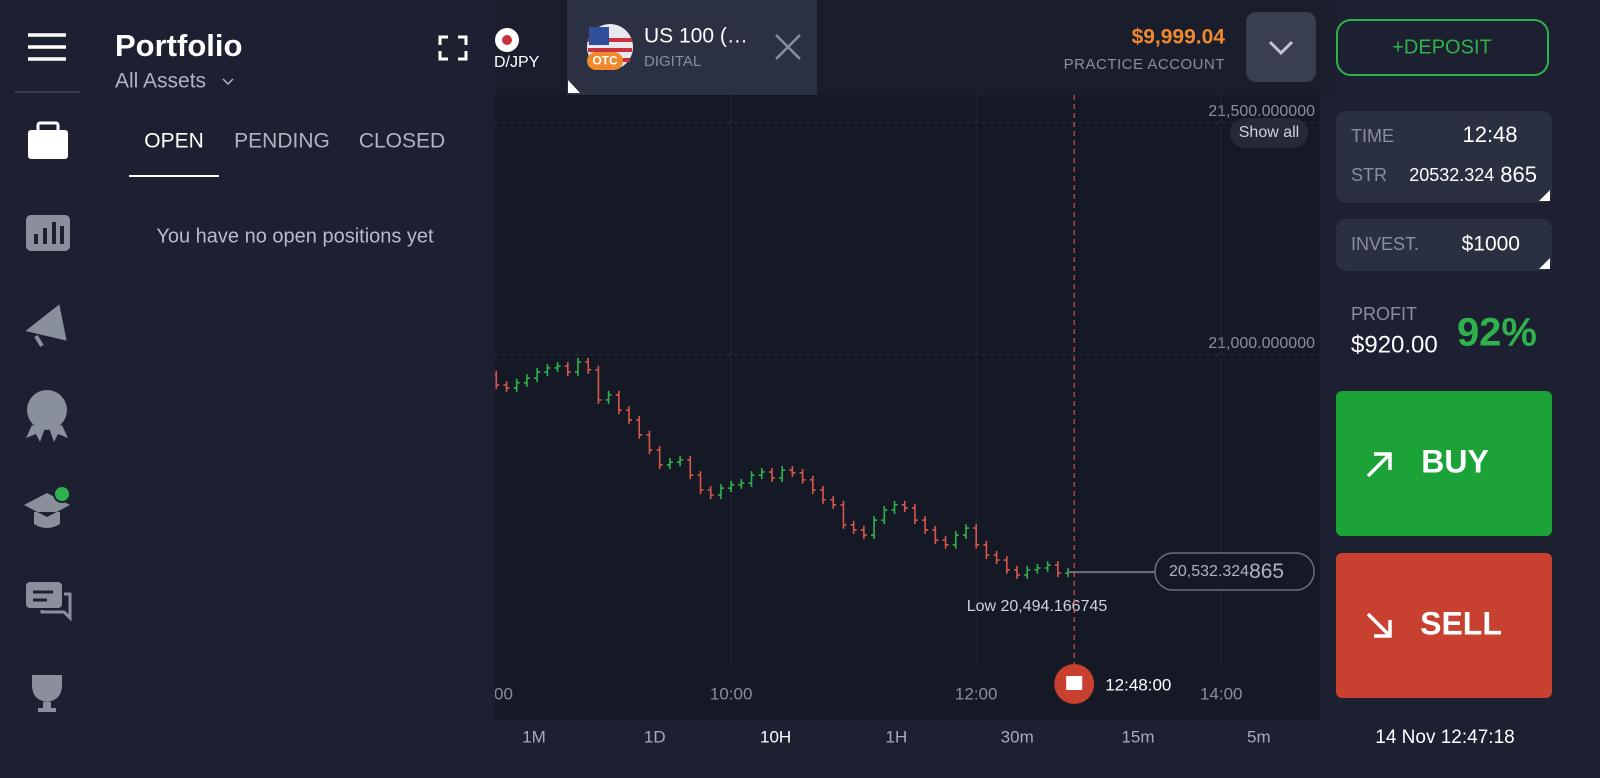  What do you see at coordinates (1518, 174) in the screenshot?
I see `str-tail: 865` at bounding box center [1518, 174].